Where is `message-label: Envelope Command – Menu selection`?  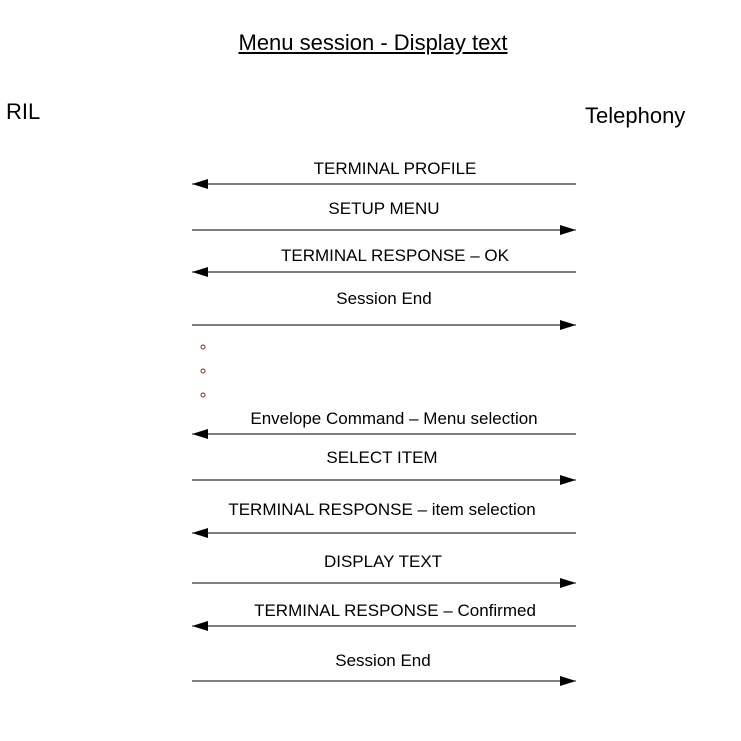
message-label: Envelope Command – Menu selection is located at coordinates (393, 418).